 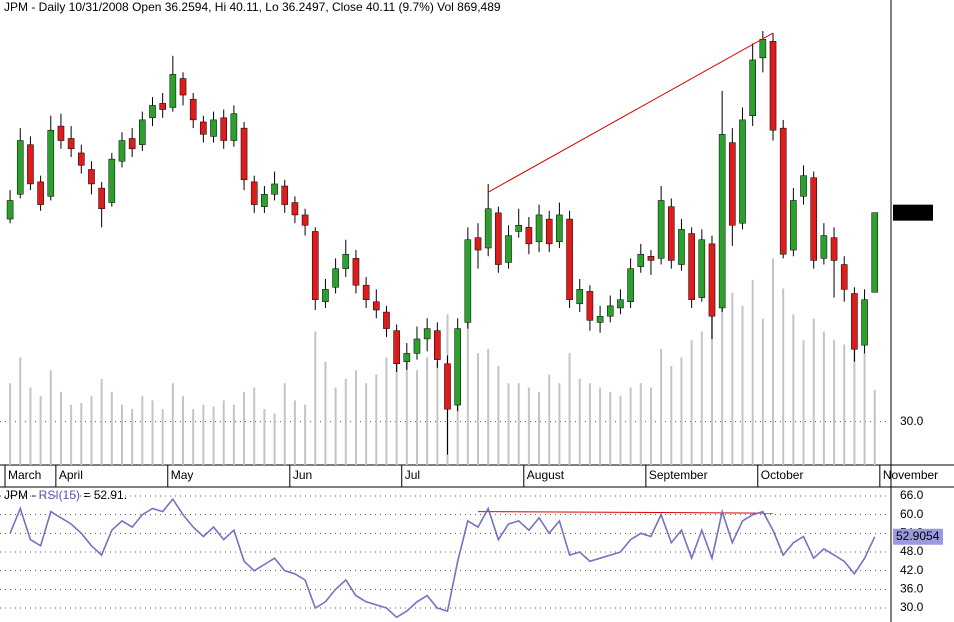 I want to click on y-tick-label: 42.0, so click(x=912, y=570).